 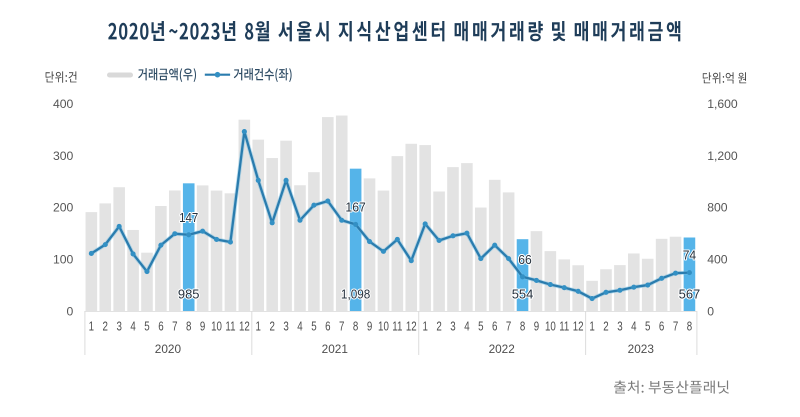 I want to click on svg-text: 167, so click(x=355, y=207).